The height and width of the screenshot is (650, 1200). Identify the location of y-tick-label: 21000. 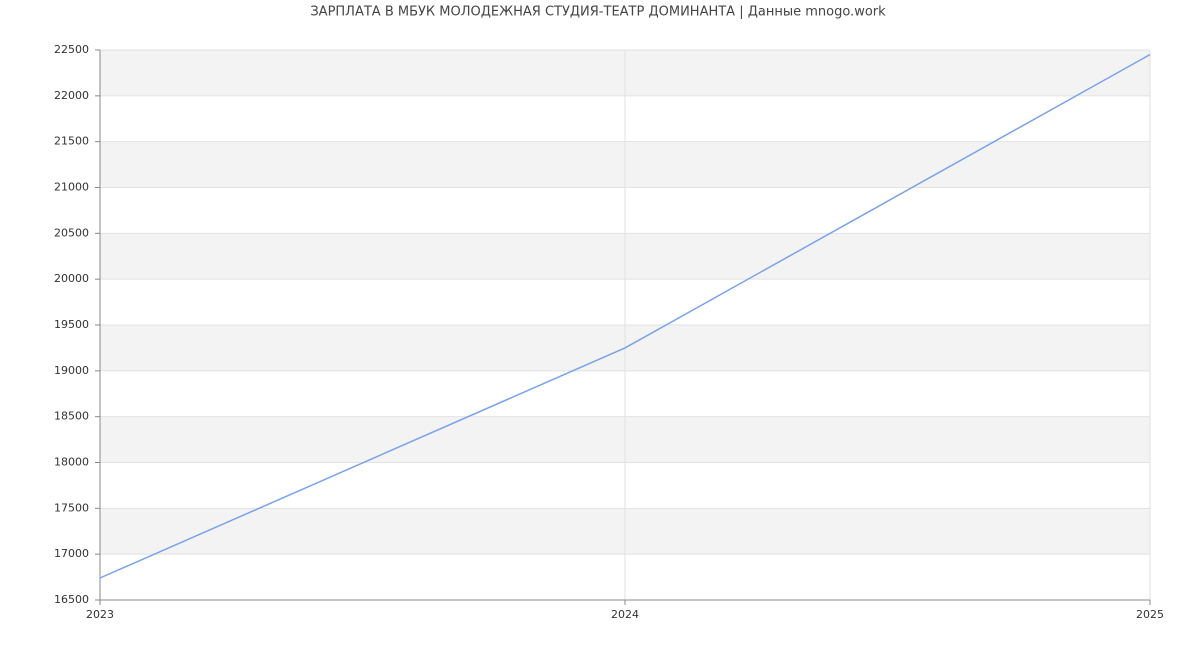
(71, 187).